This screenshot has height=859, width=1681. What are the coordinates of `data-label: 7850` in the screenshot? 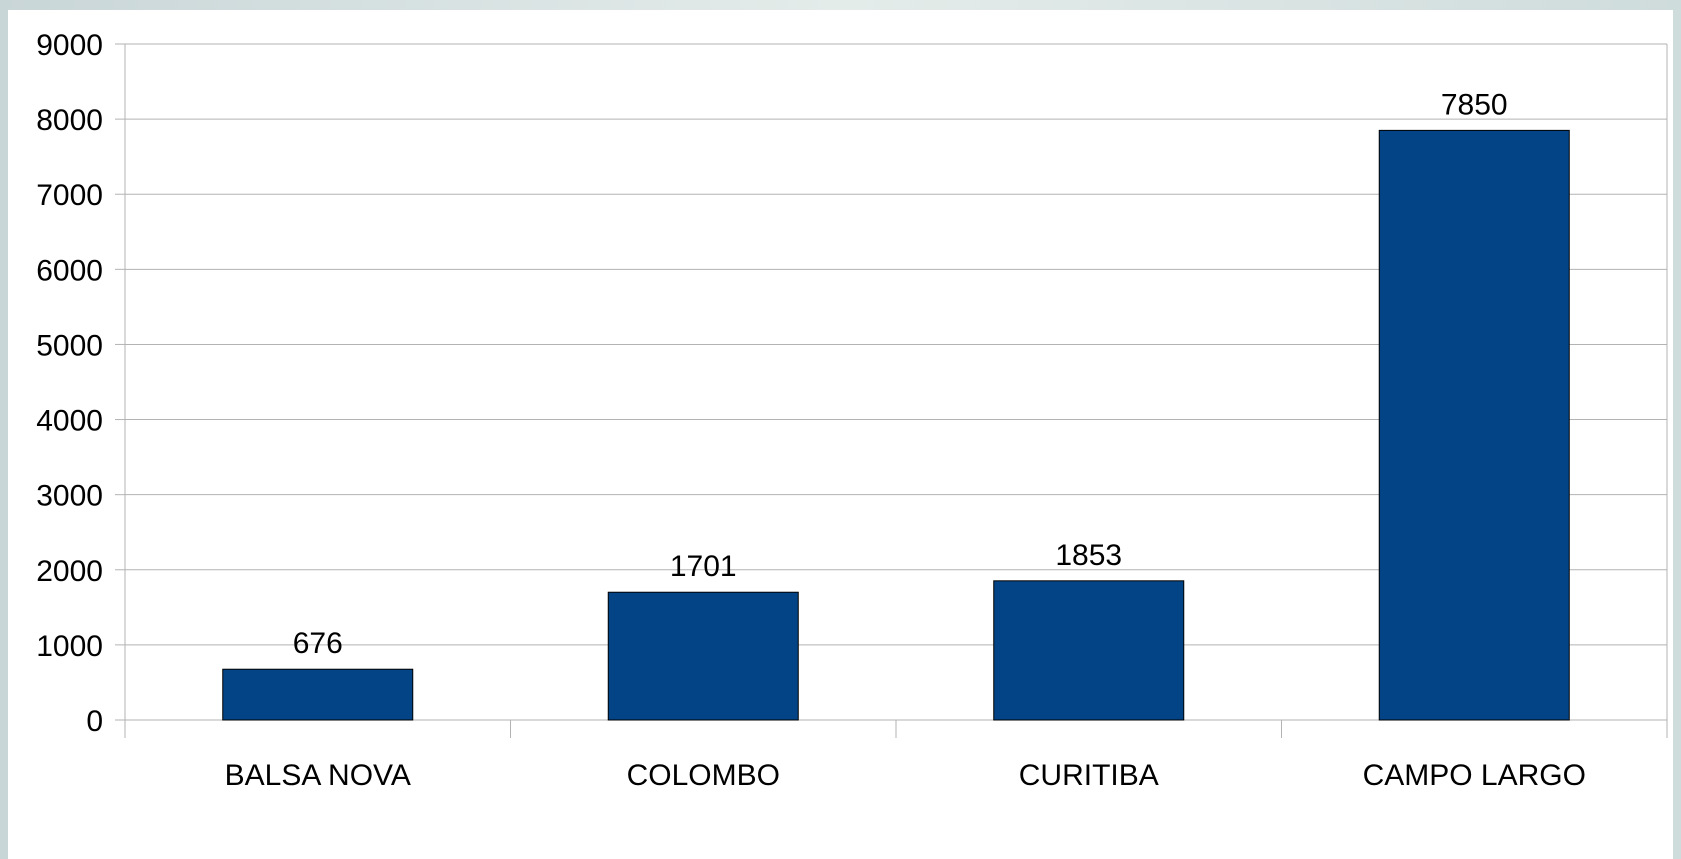 It's located at (1474, 104).